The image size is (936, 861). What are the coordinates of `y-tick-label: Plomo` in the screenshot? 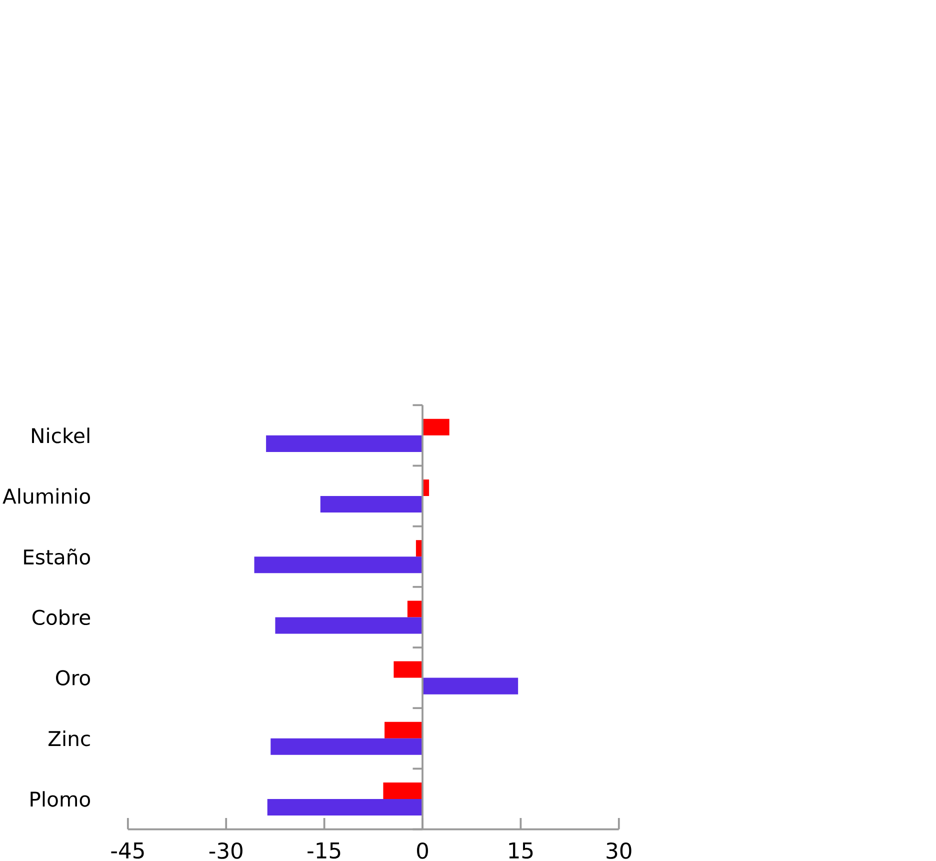 It's located at (60, 798).